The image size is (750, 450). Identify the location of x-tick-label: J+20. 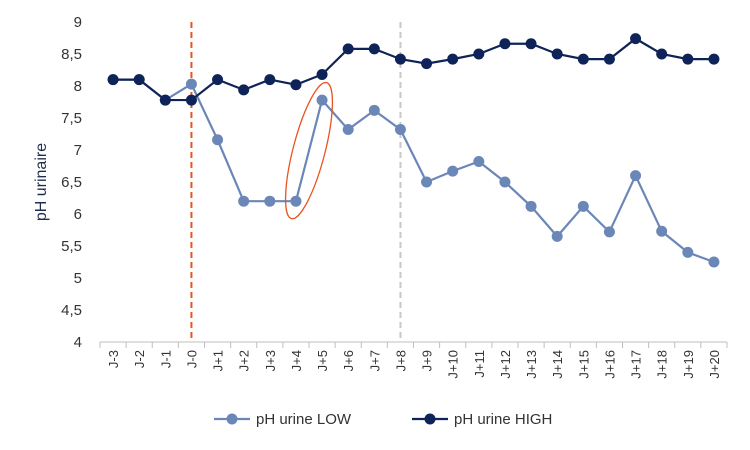
(714, 364).